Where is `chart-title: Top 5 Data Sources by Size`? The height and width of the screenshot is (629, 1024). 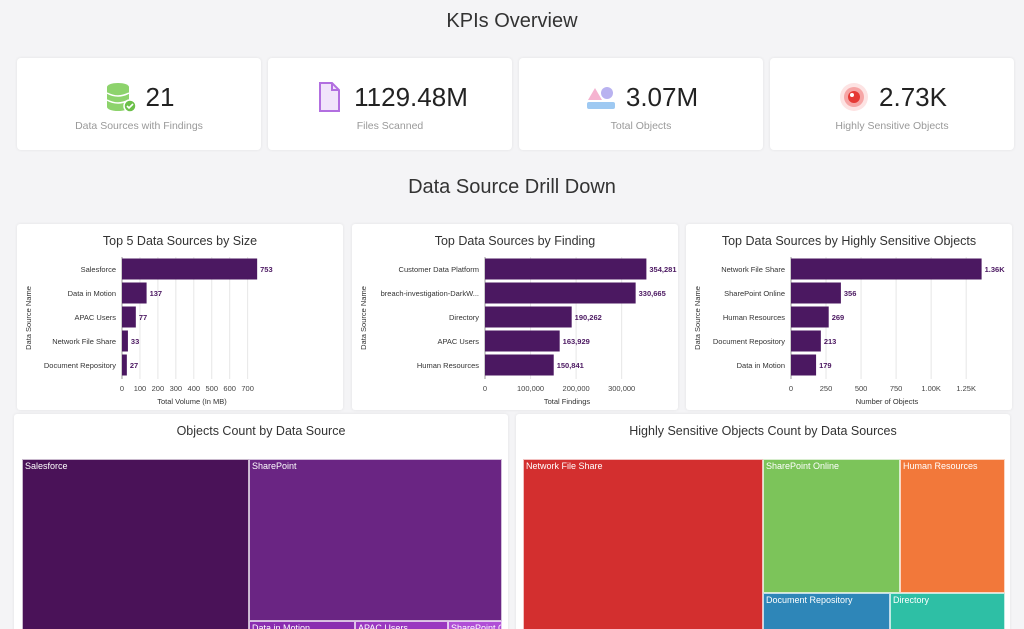
chart-title: Top 5 Data Sources by Size is located at coordinates (180, 241).